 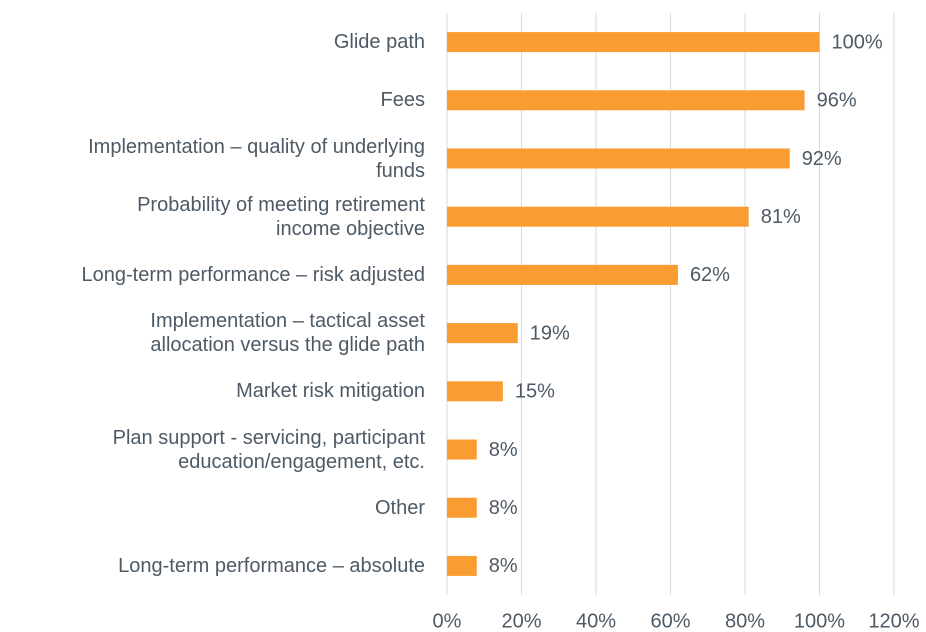 I want to click on x-tick-label: 120%, so click(x=893, y=621).